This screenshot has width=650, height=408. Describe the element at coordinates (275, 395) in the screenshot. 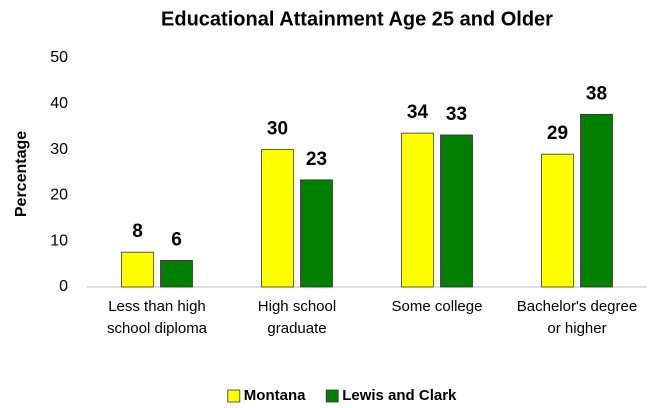

I see `legend-label: Montana` at that location.